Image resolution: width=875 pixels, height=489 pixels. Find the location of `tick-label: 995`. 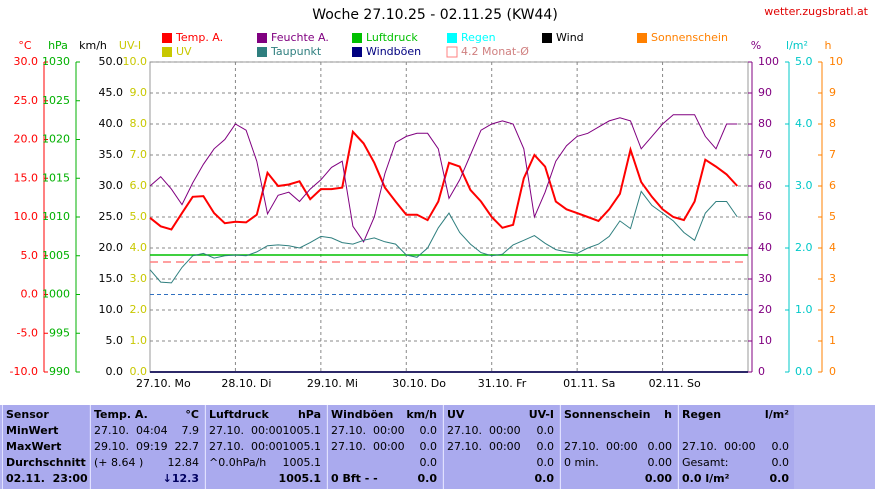

tick-label: 995 is located at coordinates (59, 332).